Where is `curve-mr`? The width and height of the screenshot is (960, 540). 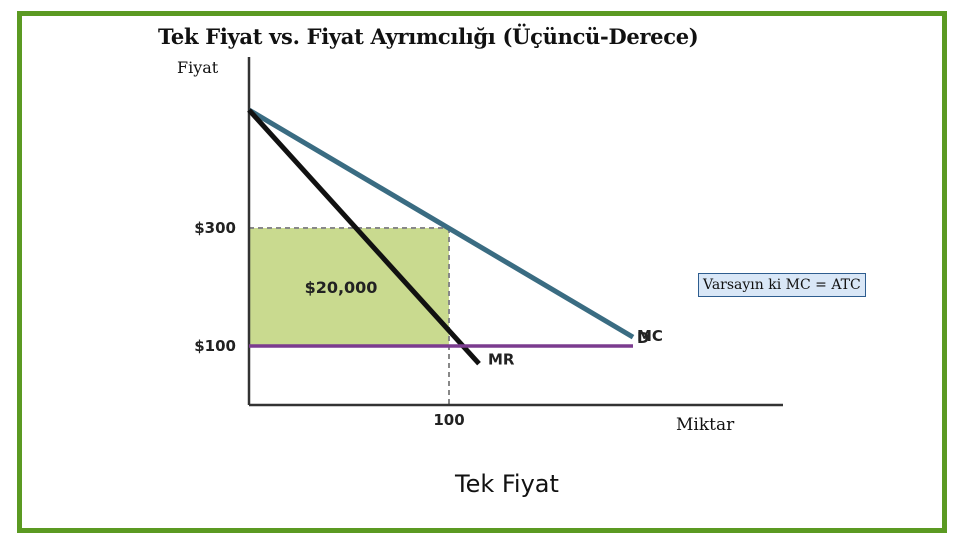 curve-mr is located at coordinates (364, 237).